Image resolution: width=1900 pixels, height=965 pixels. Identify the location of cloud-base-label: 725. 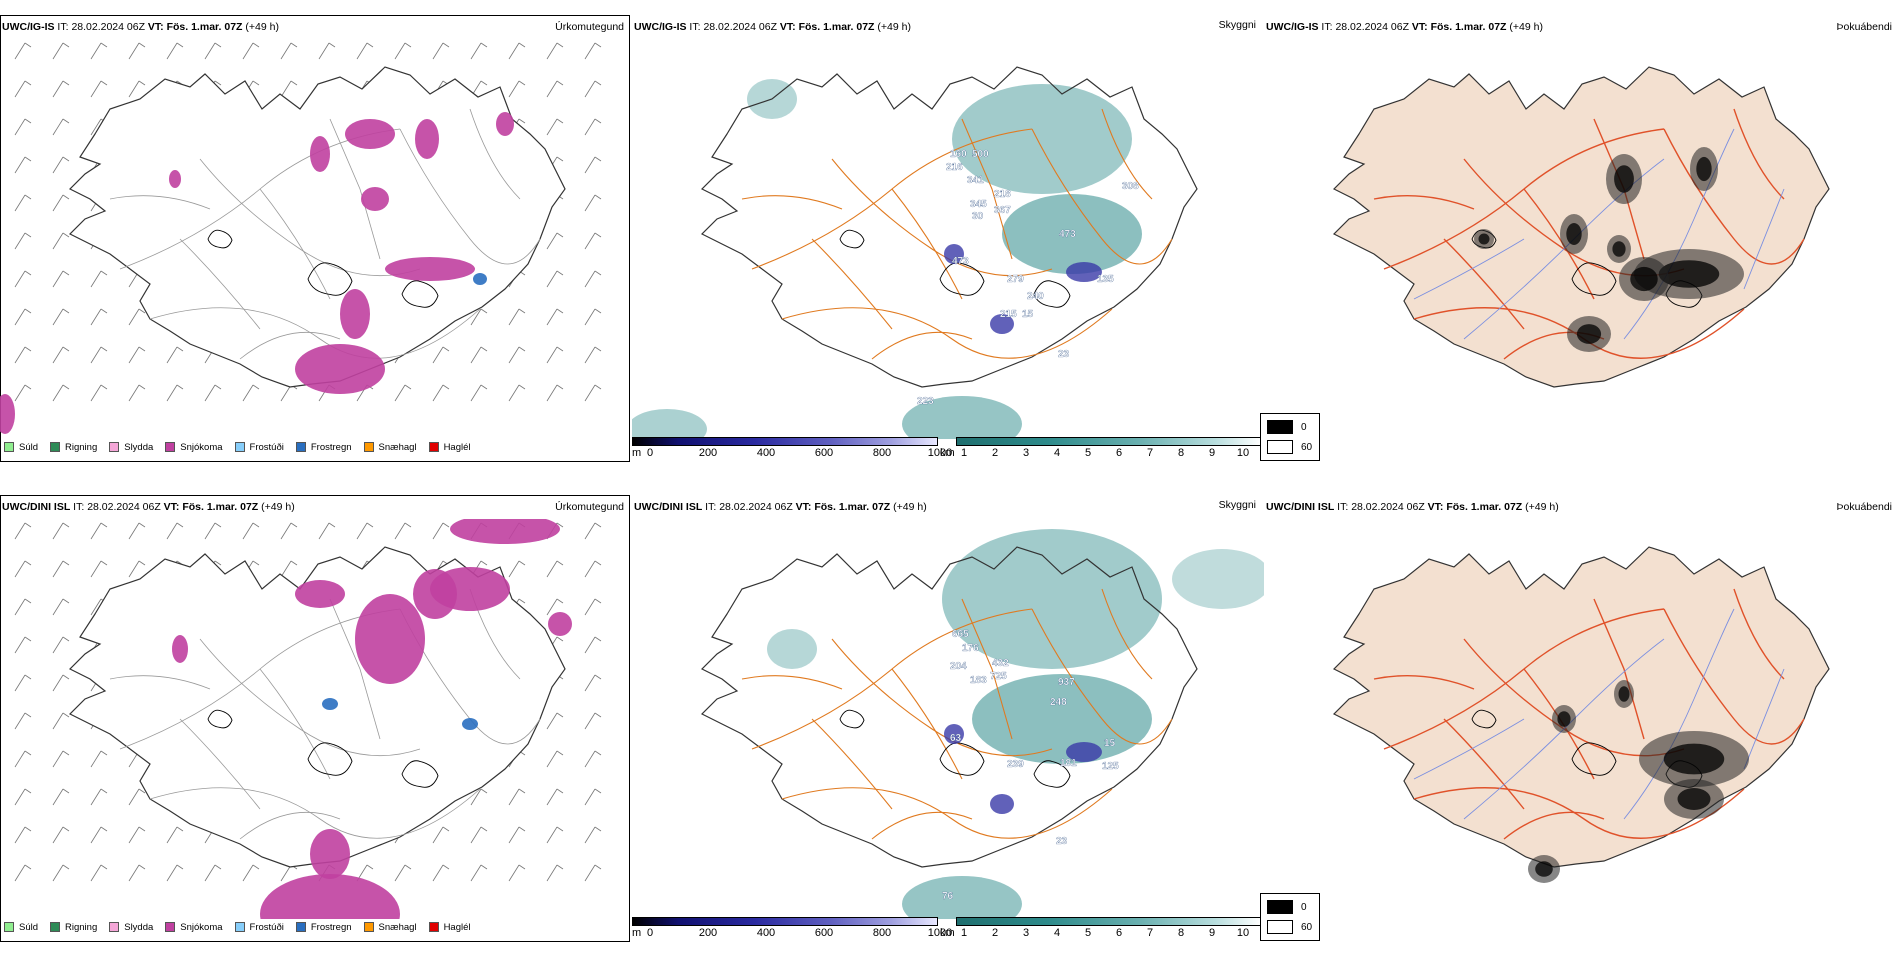
(998, 676).